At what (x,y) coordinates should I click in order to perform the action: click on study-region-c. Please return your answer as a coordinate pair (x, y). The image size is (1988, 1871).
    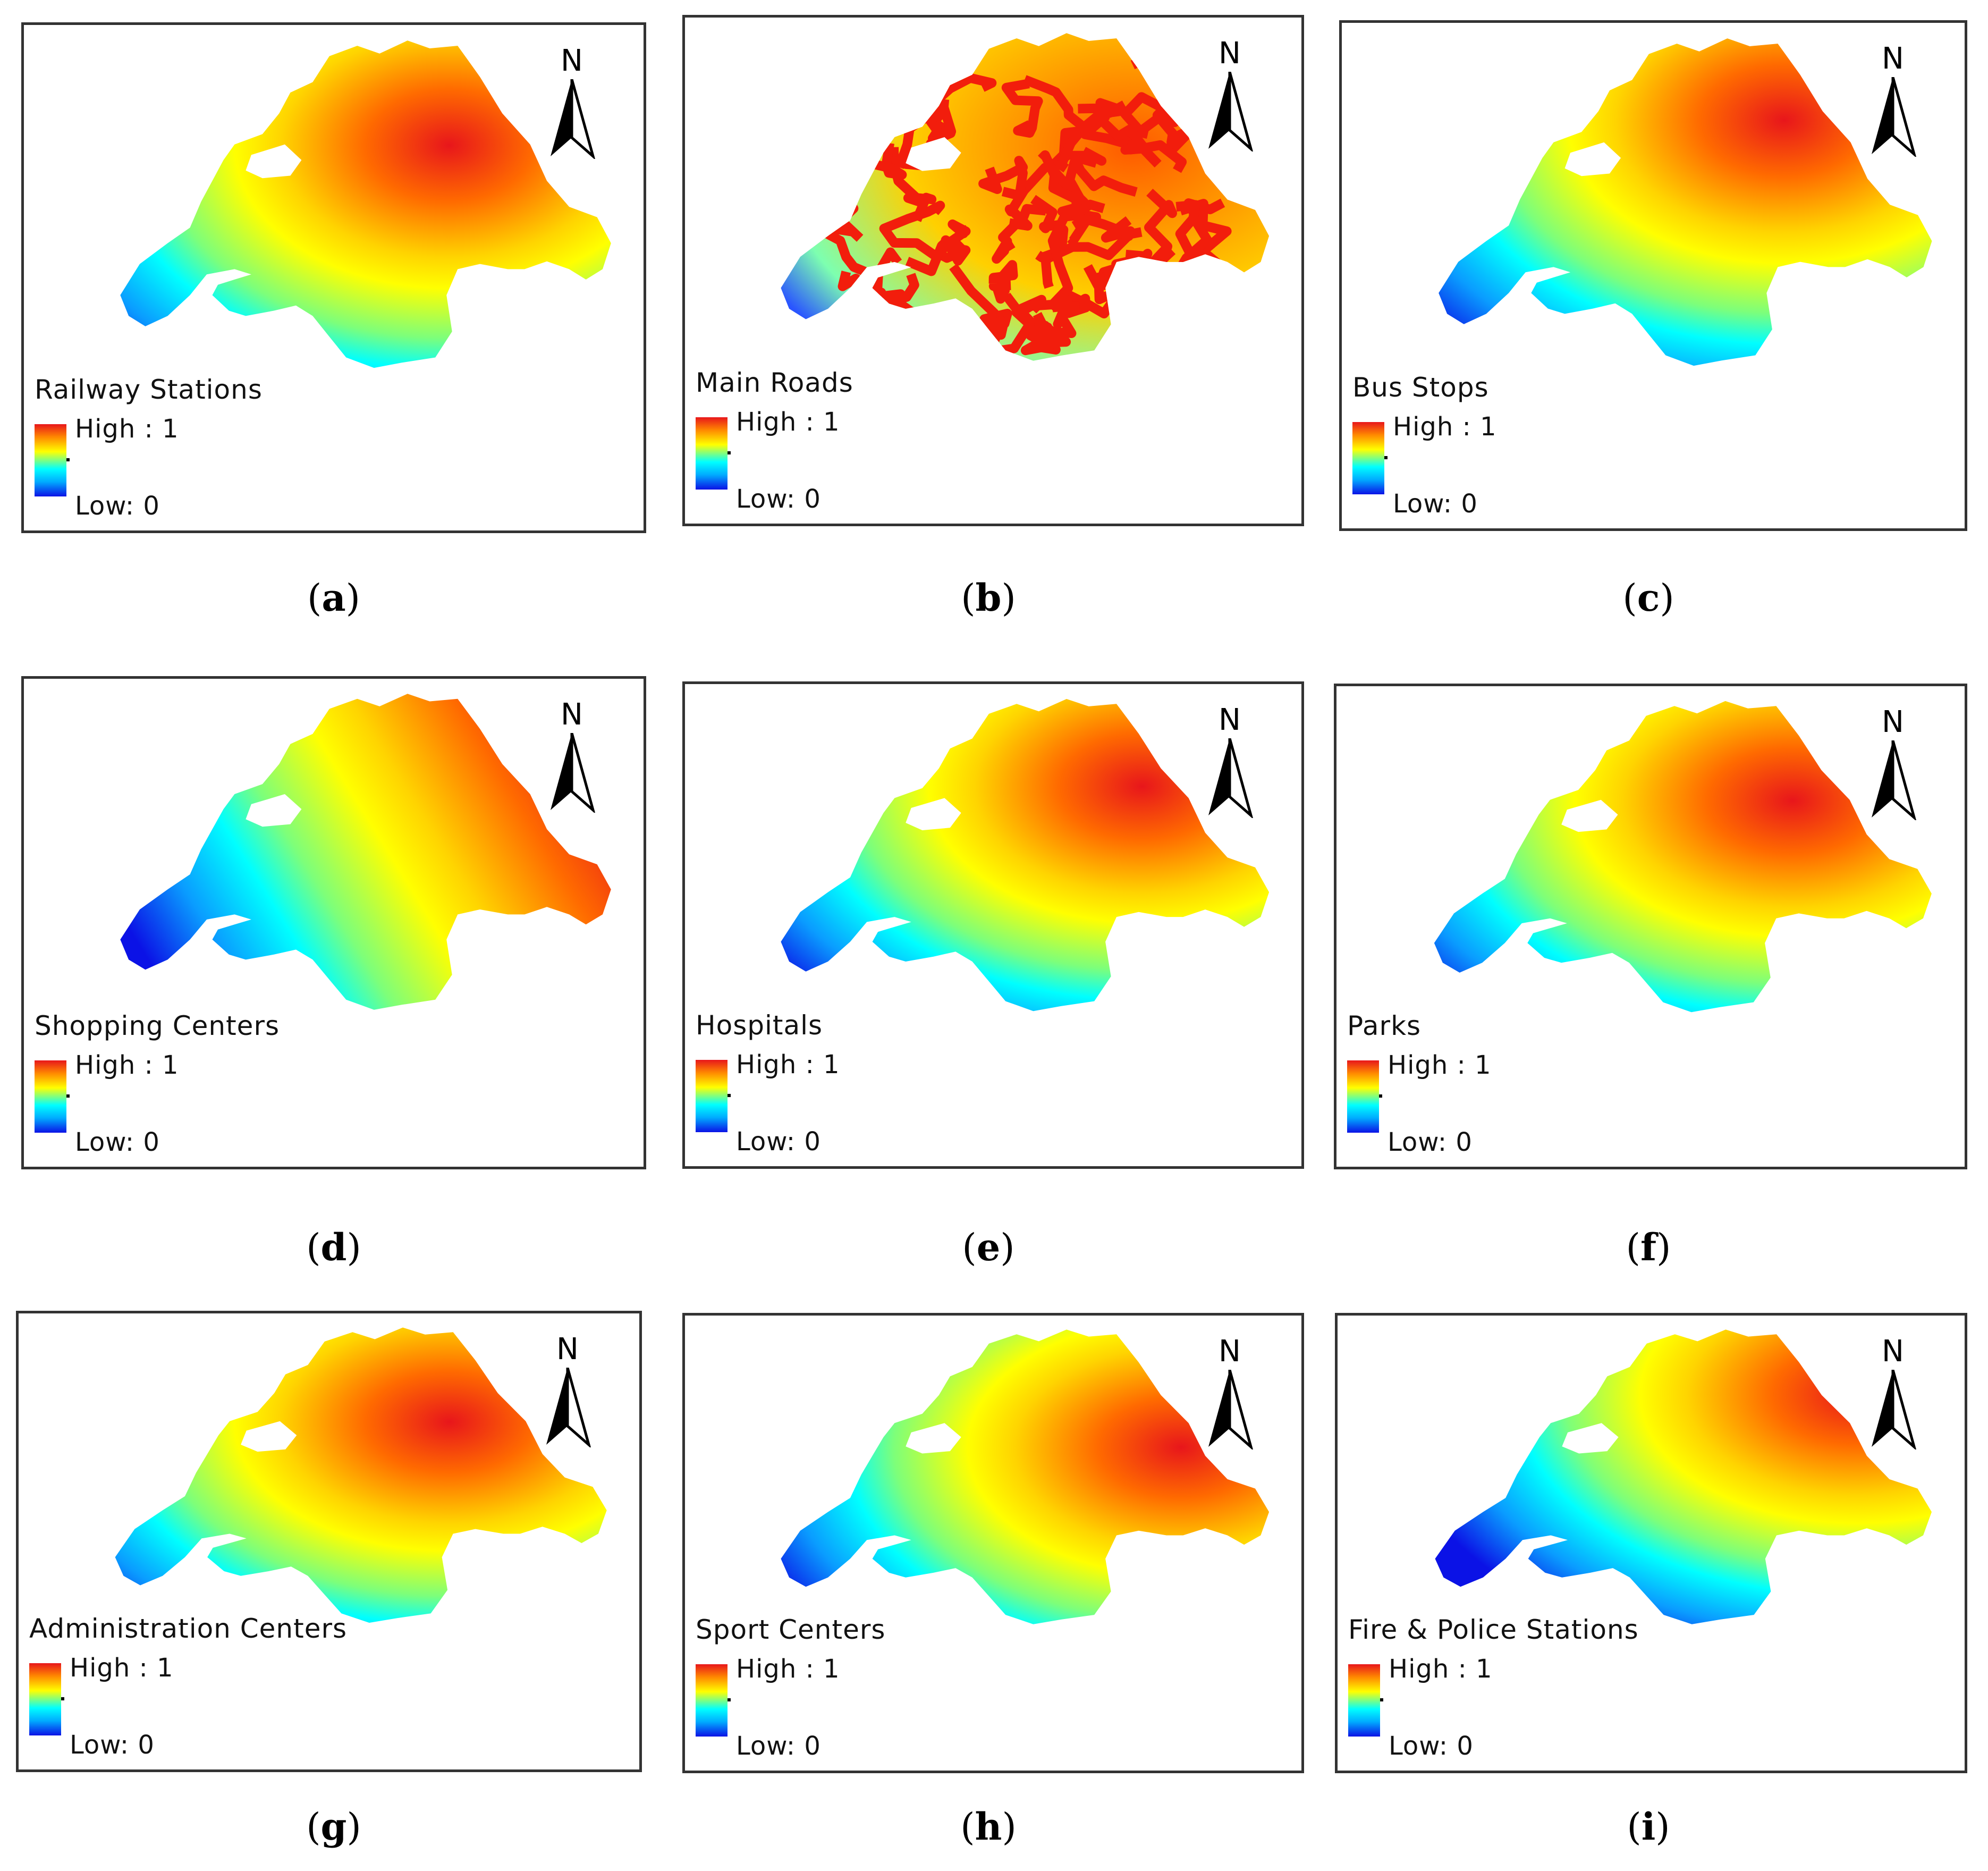
    Looking at the image, I should click on (1685, 202).